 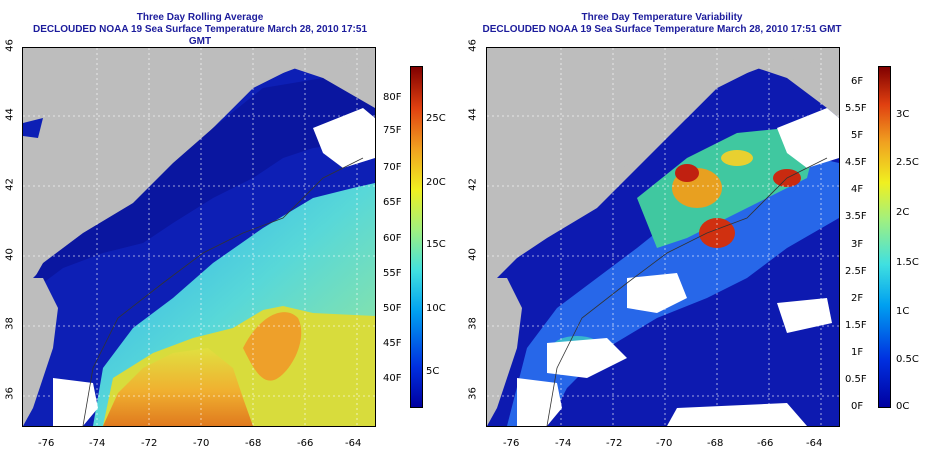 What do you see at coordinates (903, 114) in the screenshot?
I see `right-cb-c-tick: 3C` at bounding box center [903, 114].